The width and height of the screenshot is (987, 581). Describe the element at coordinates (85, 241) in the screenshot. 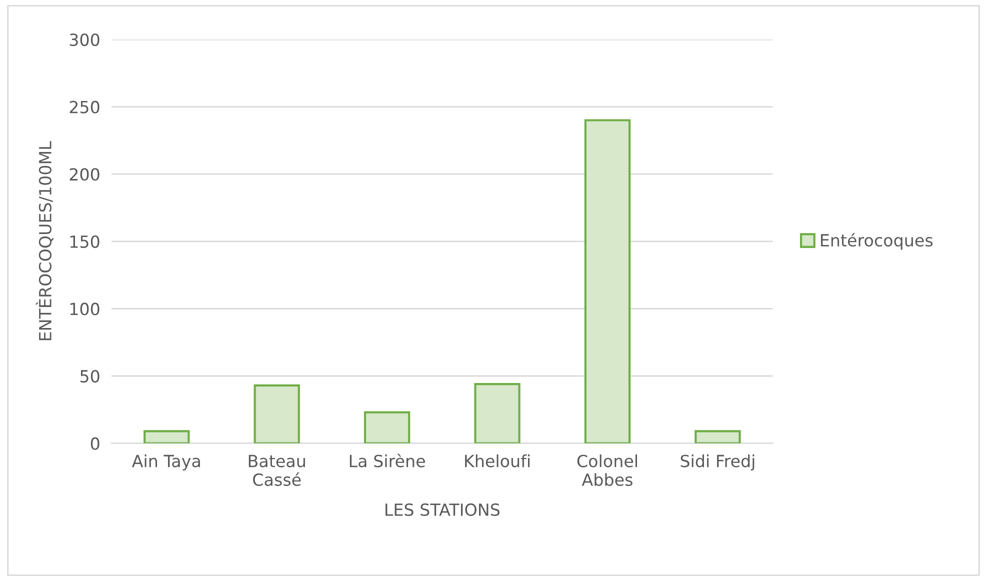

I see `y-tick-label: 150` at that location.